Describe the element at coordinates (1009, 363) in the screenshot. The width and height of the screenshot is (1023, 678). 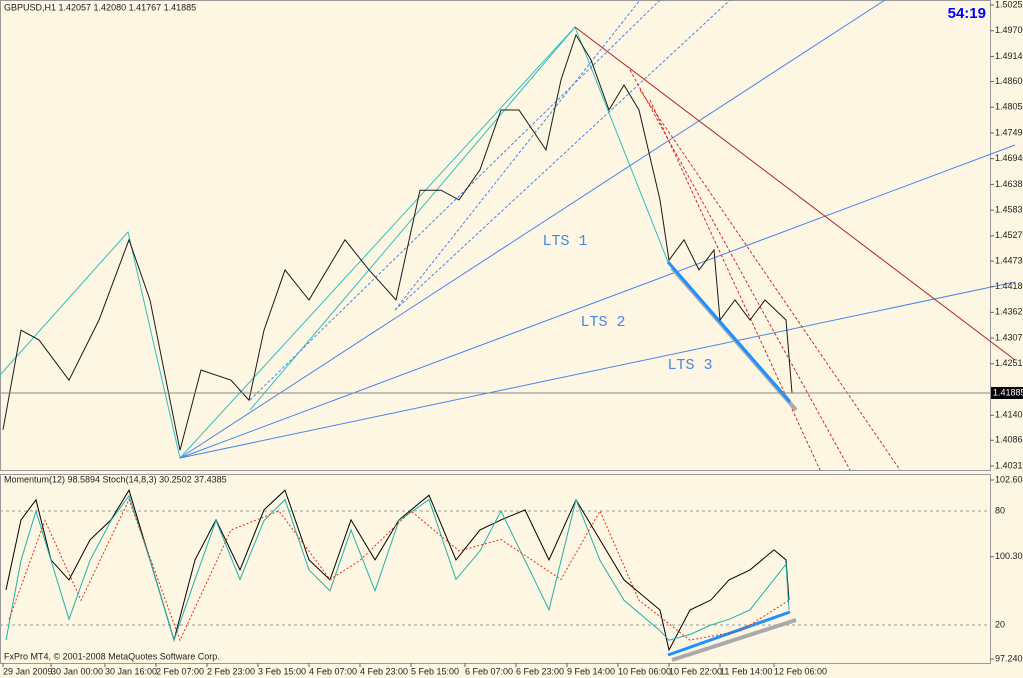
I see `y-tick-label: 1.42515` at that location.